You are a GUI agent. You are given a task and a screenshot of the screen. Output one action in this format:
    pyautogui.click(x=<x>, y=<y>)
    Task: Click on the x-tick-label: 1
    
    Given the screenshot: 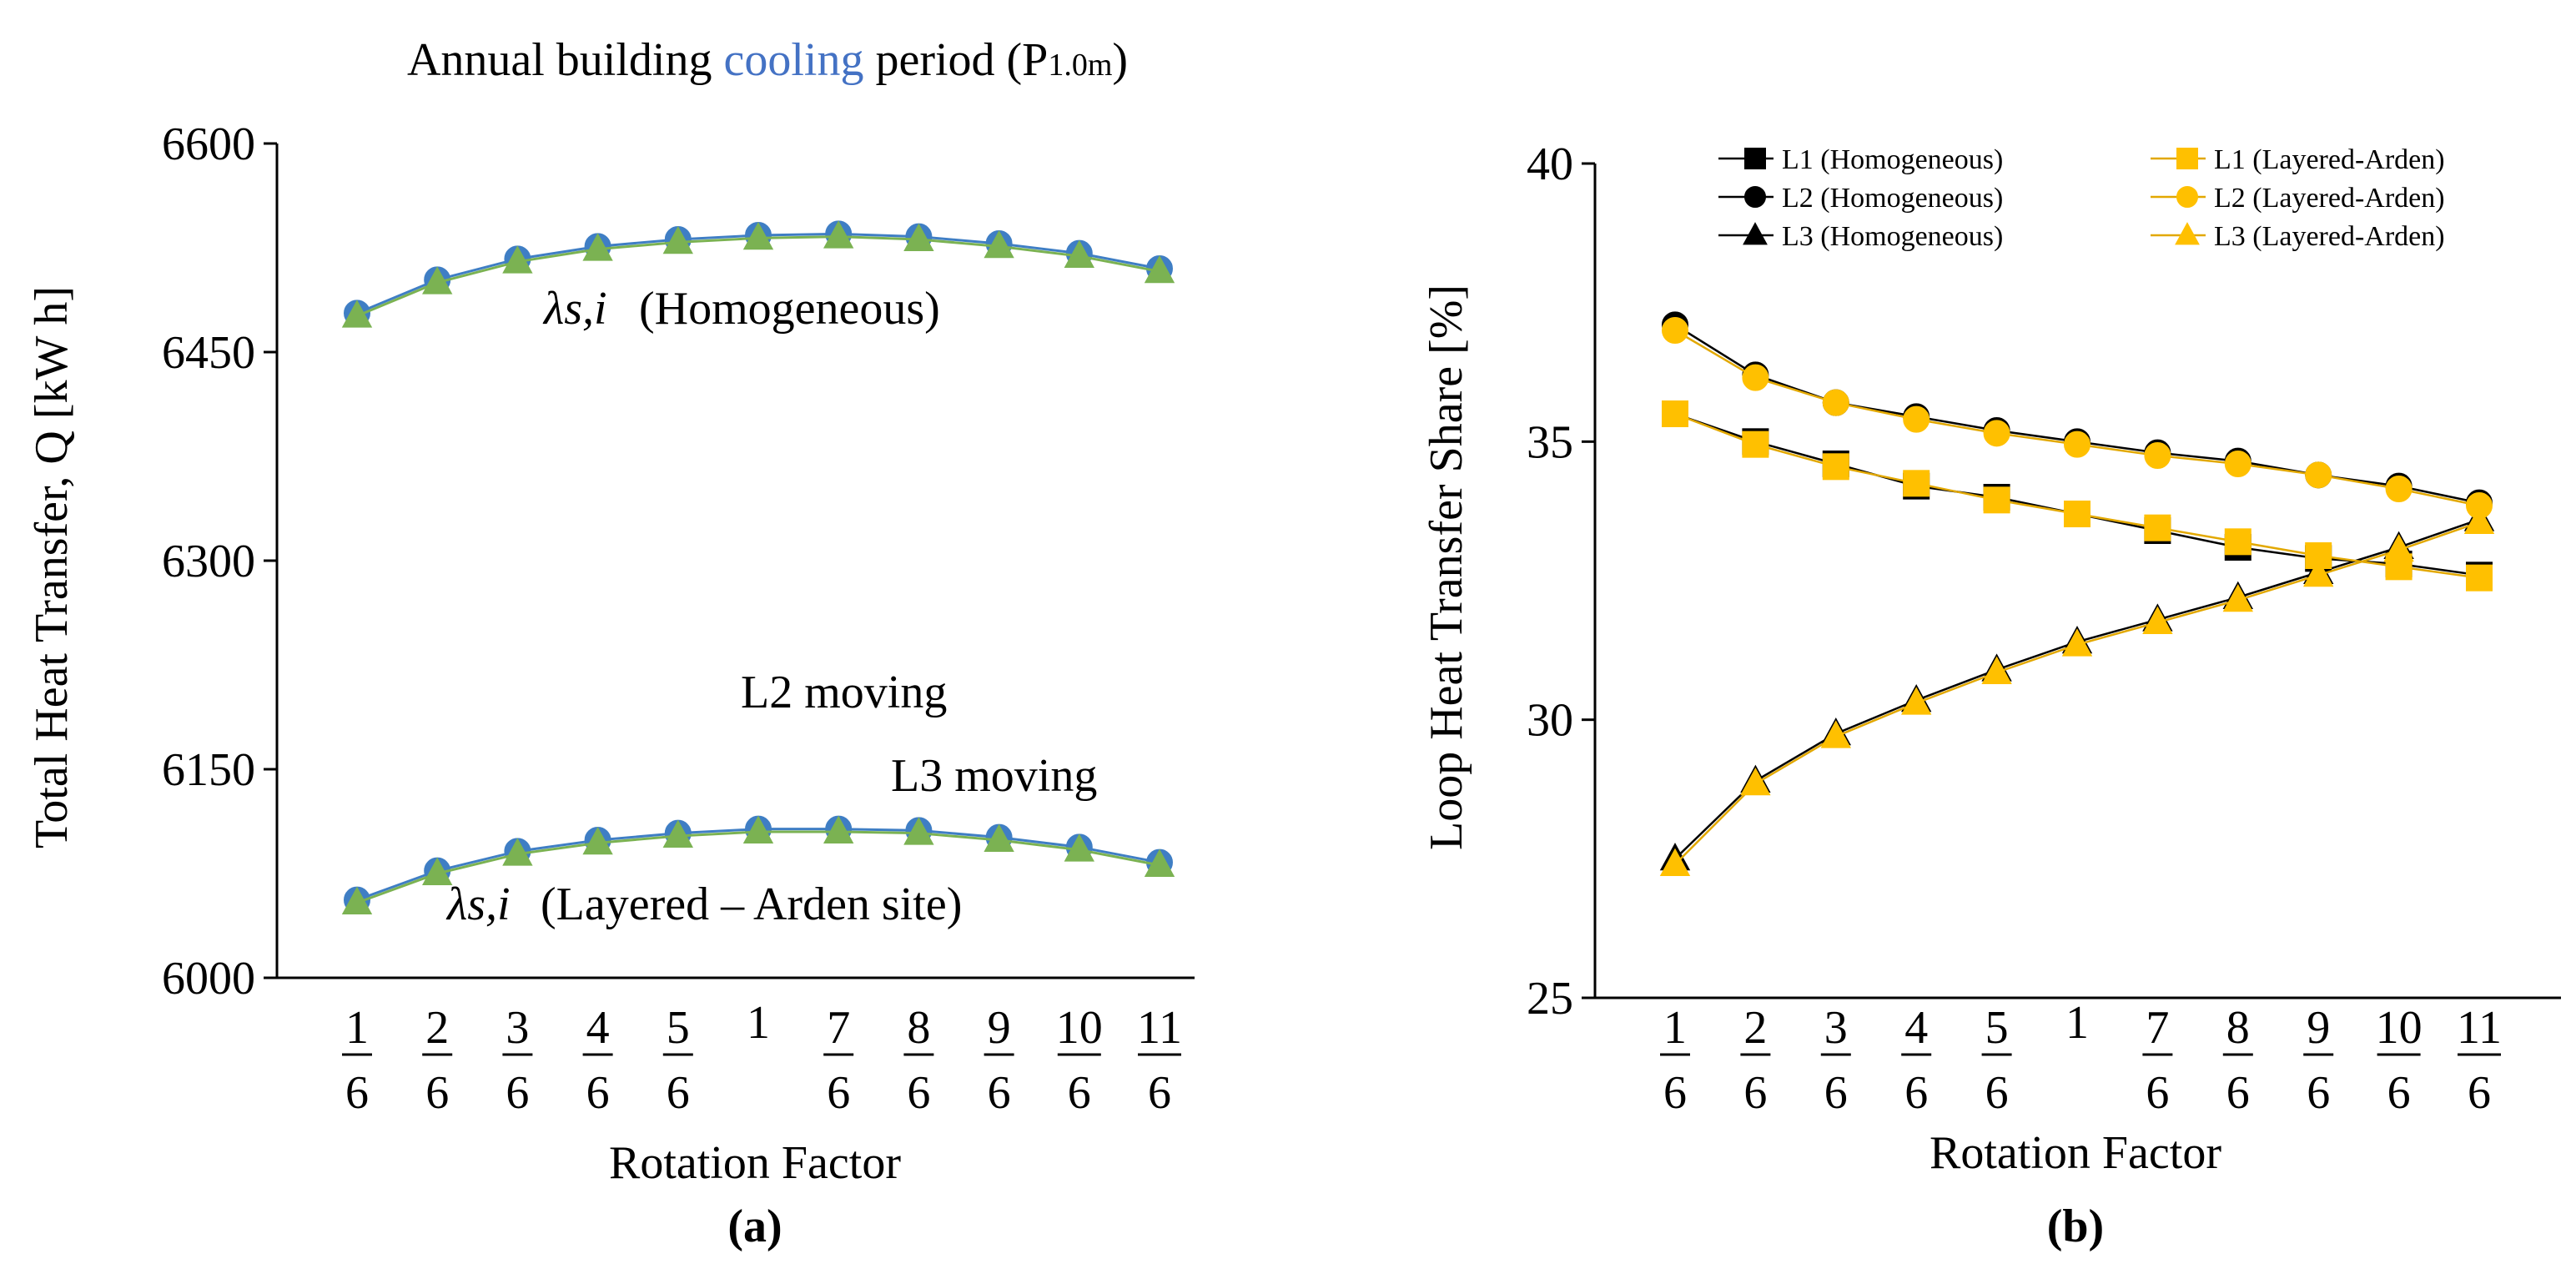 What is the action you would take?
    pyautogui.click(x=758, y=1023)
    